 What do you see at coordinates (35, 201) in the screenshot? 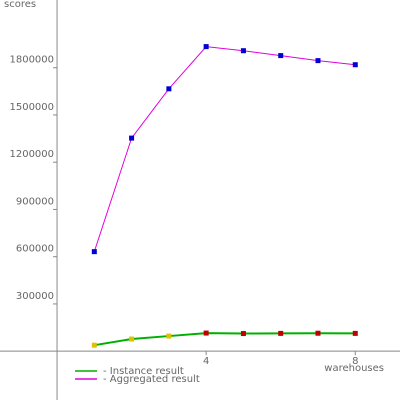
I see `y-tick-label: 900000` at bounding box center [35, 201].